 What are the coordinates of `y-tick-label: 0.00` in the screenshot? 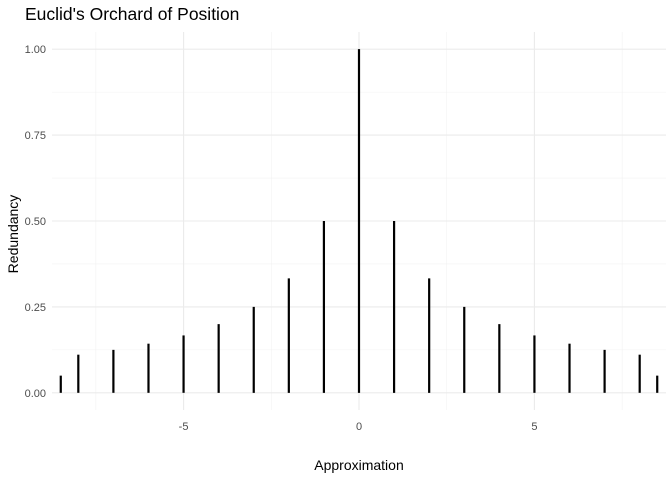 It's located at (35, 394).